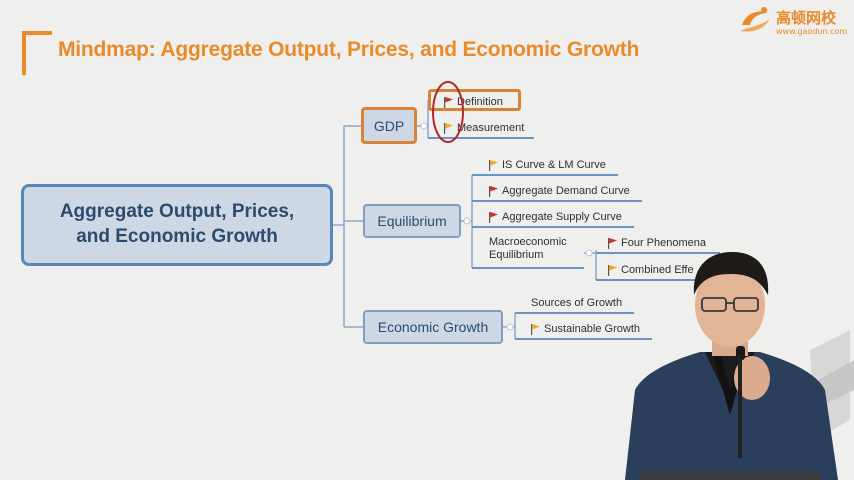 Image resolution: width=854 pixels, height=480 pixels. Describe the element at coordinates (177, 212) in the screenshot. I see `root-label-line1: Aggregate Output, Prices,` at that location.